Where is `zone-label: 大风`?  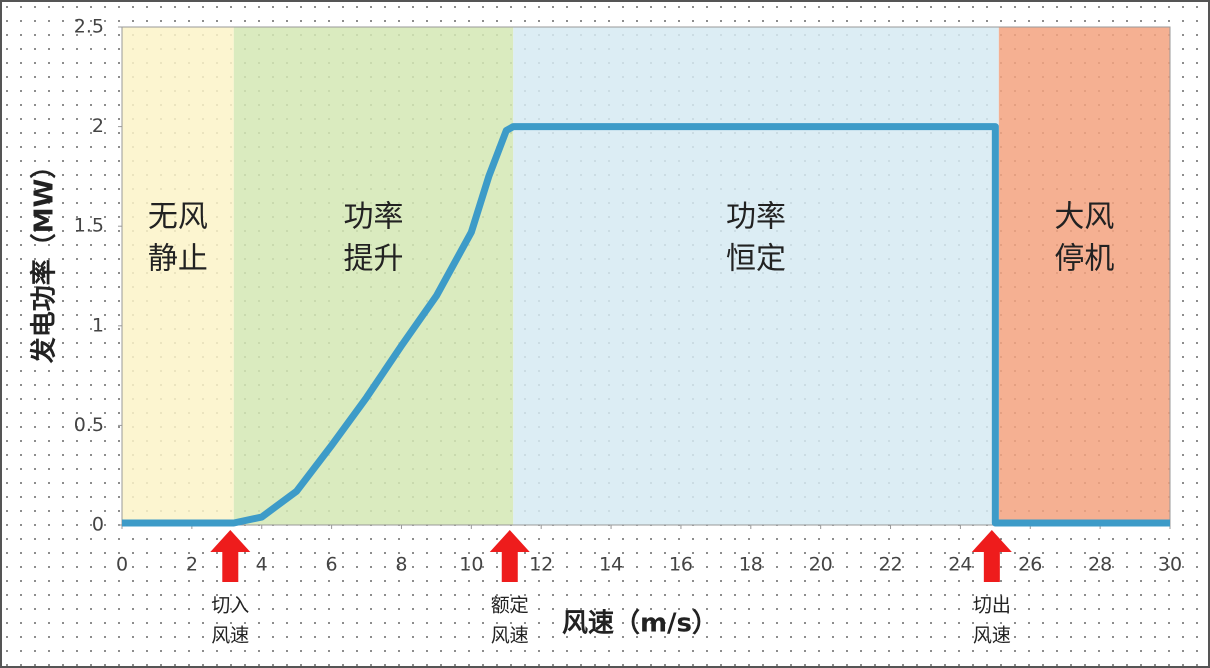 zone-label: 大风 is located at coordinates (1084, 217).